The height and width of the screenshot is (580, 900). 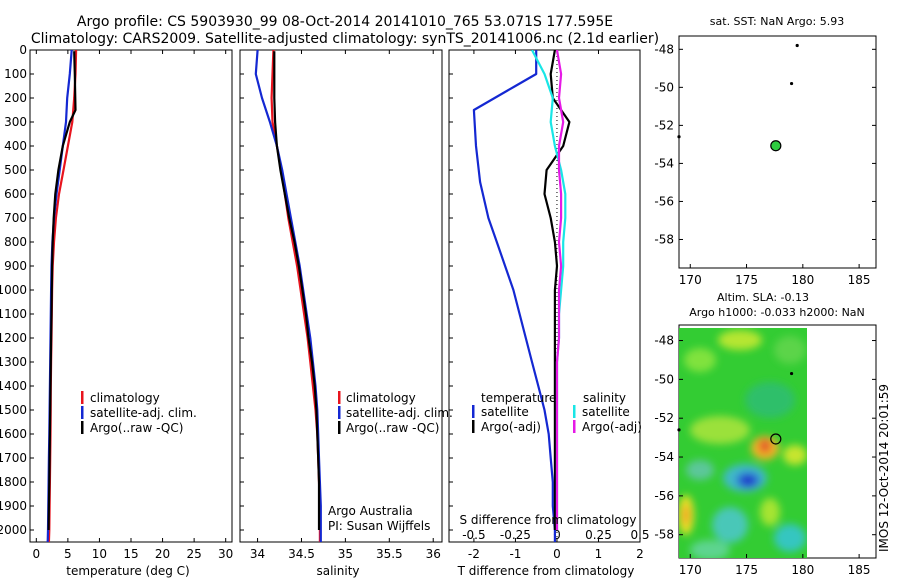 I want to click on x-tick-label: 5, so click(x=68, y=554).